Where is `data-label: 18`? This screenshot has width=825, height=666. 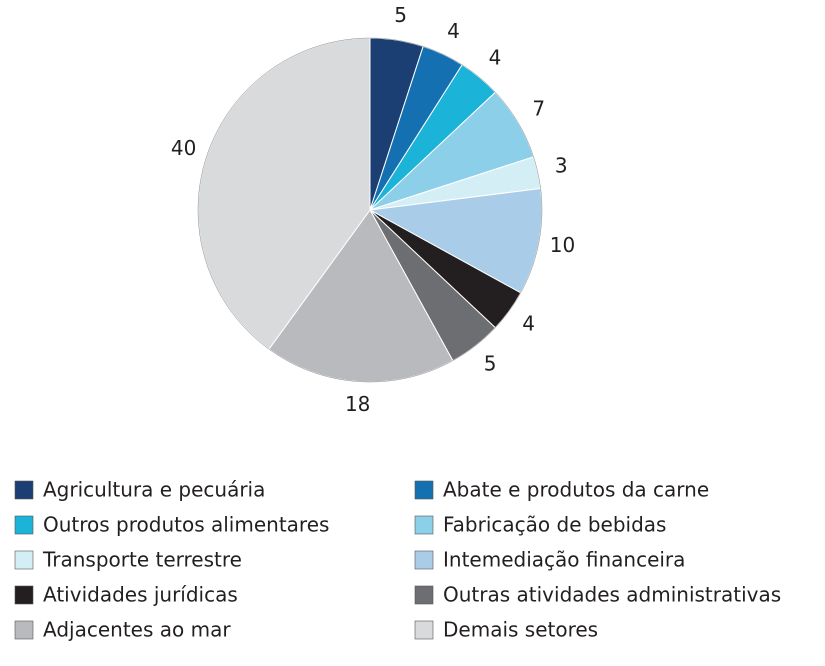
data-label: 18 is located at coordinates (357, 404).